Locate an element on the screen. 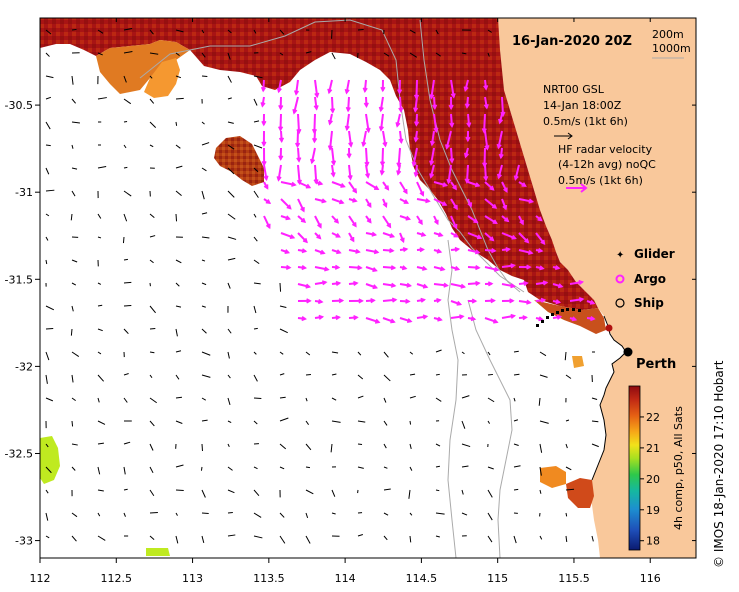  hf-legend-arrow is located at coordinates (577, 188).